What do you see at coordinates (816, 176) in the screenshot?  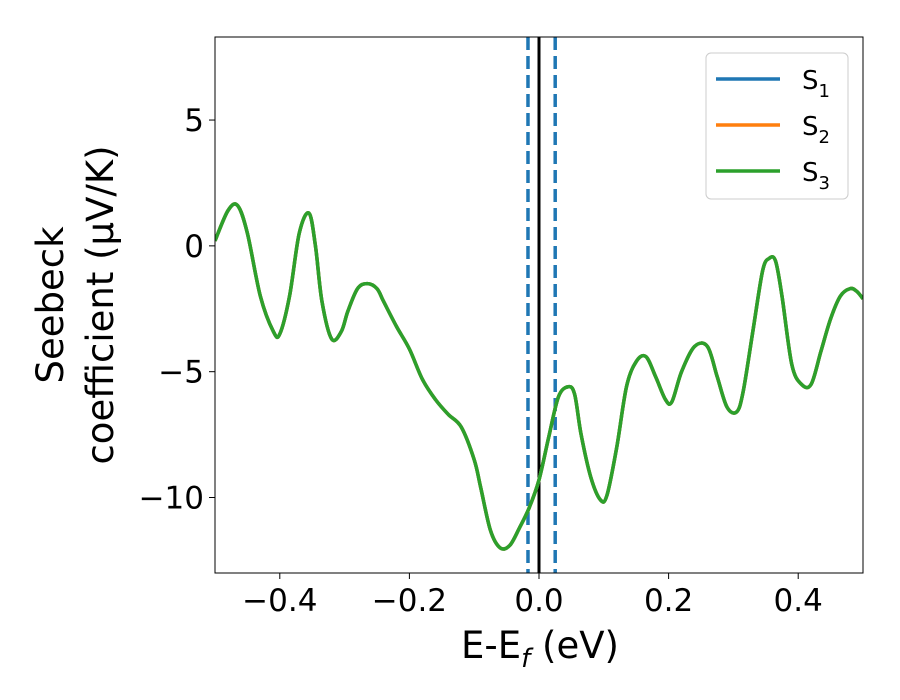 I see `legend-label-s3: S3` at bounding box center [816, 176].